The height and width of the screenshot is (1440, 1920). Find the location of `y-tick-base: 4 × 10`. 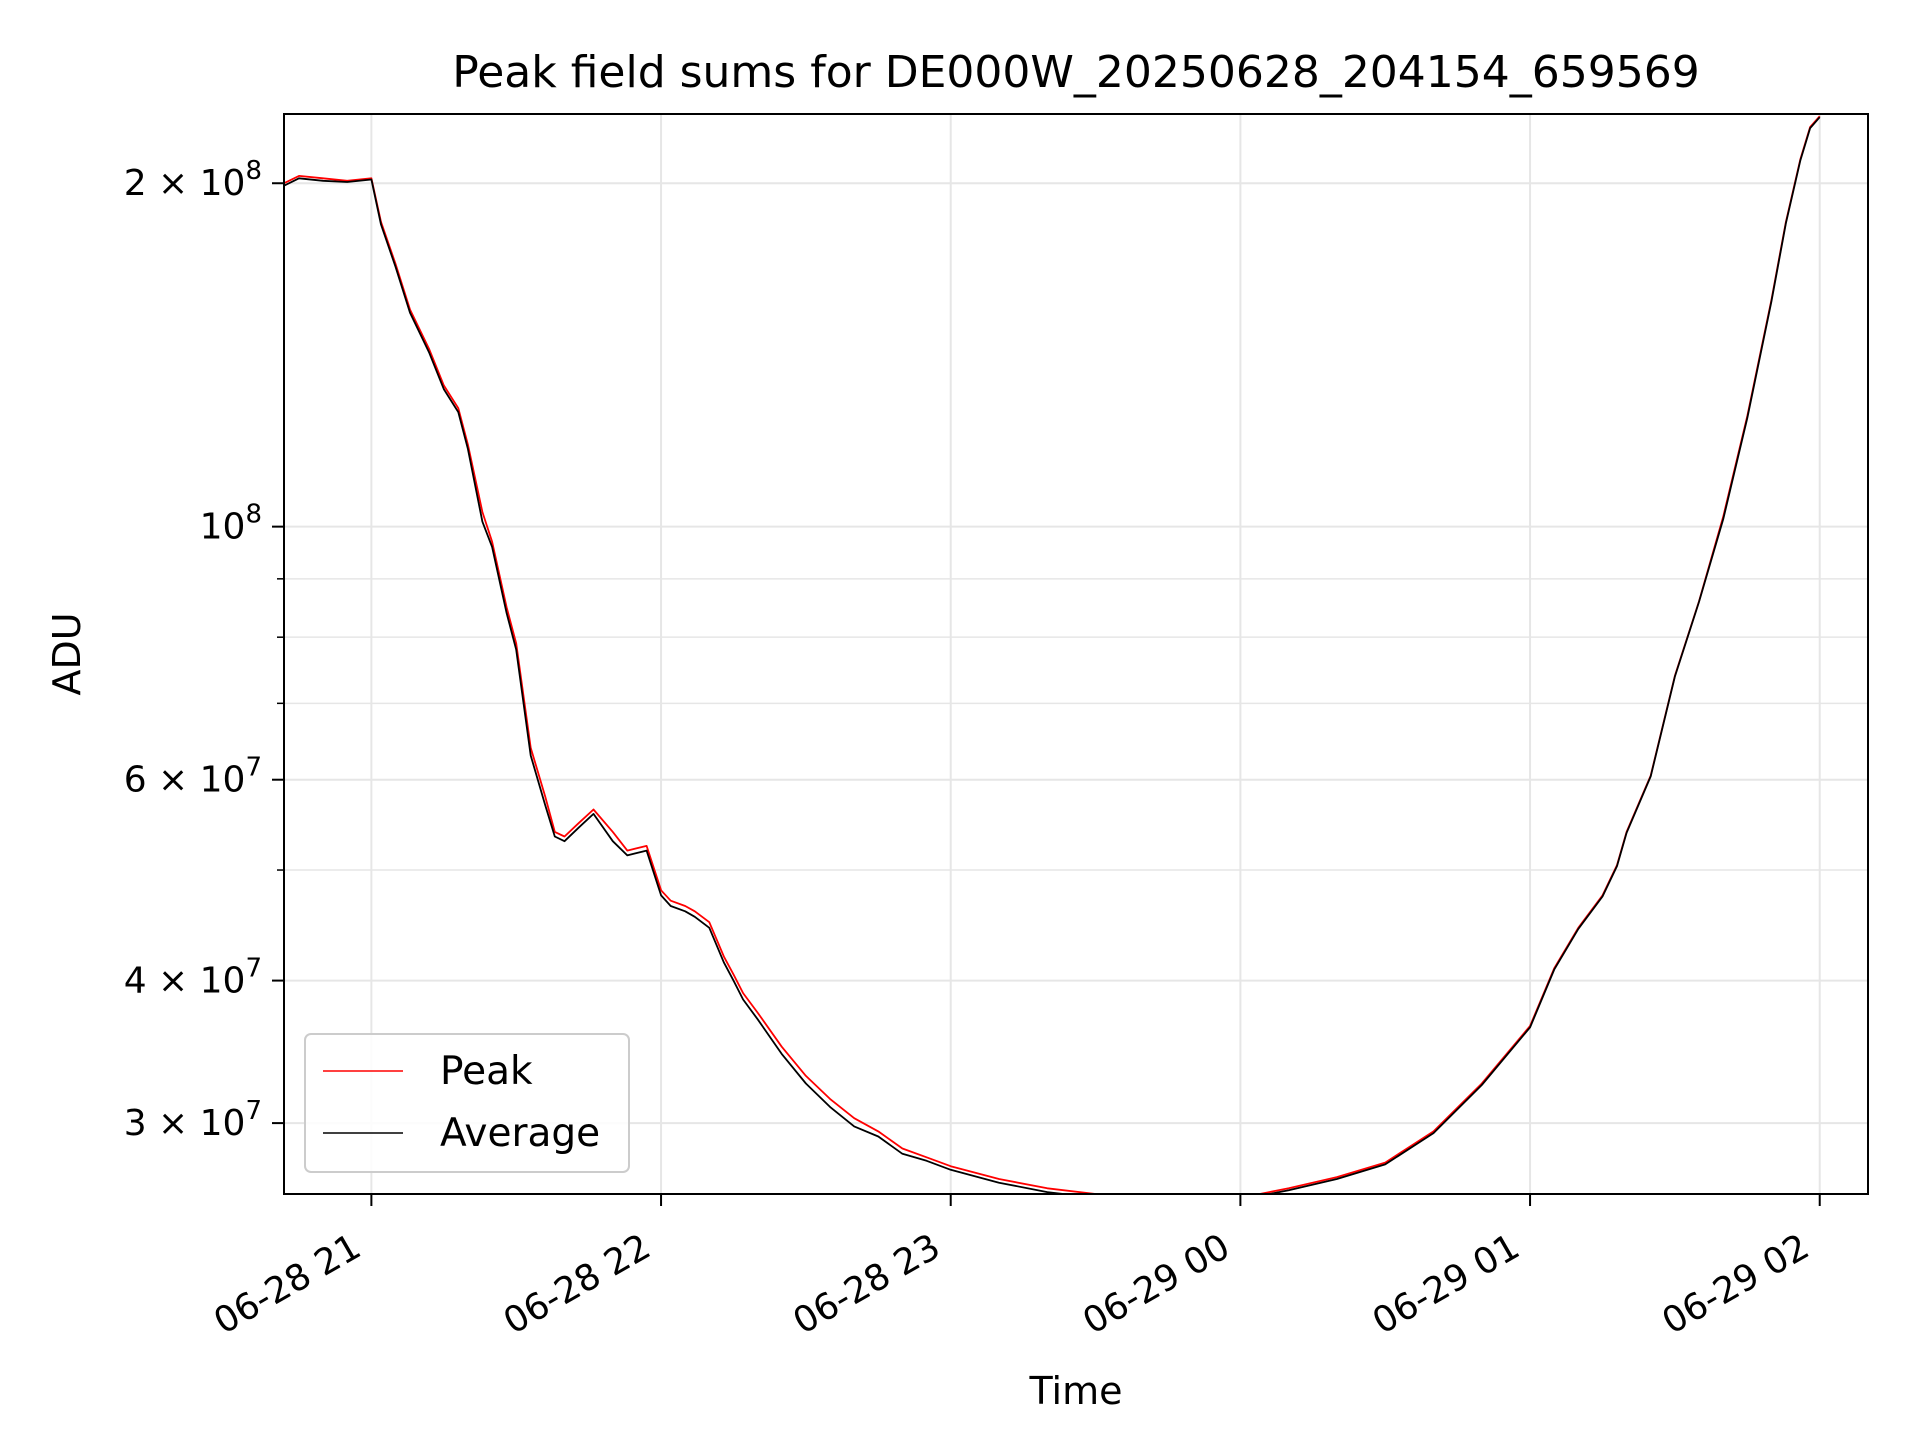

y-tick-base: 4 × 10 is located at coordinates (185, 981).